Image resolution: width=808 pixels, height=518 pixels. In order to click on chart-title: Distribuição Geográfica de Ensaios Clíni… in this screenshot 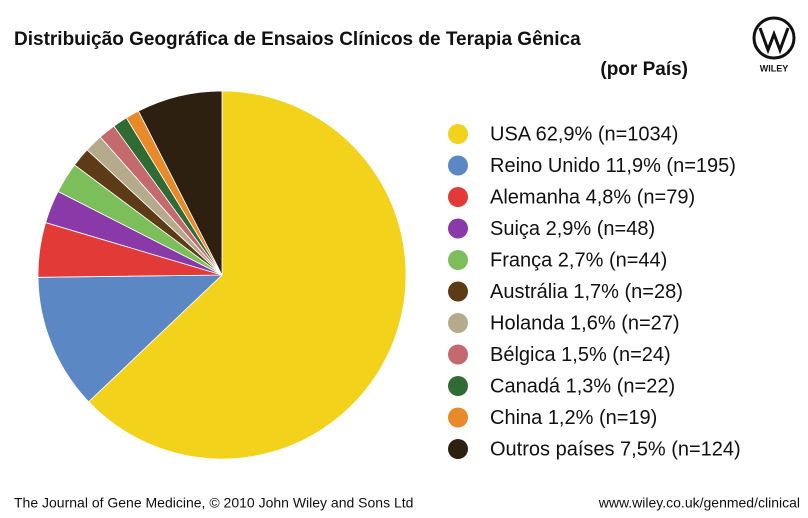, I will do `click(297, 39)`.